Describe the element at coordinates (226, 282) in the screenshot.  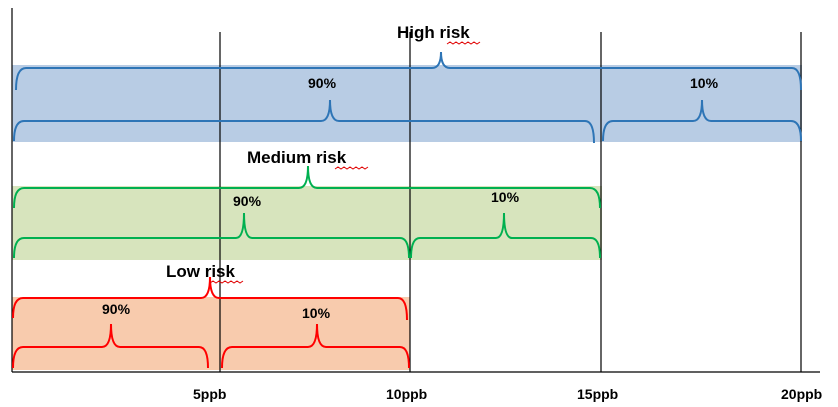
I see `low-risk-underline` at that location.